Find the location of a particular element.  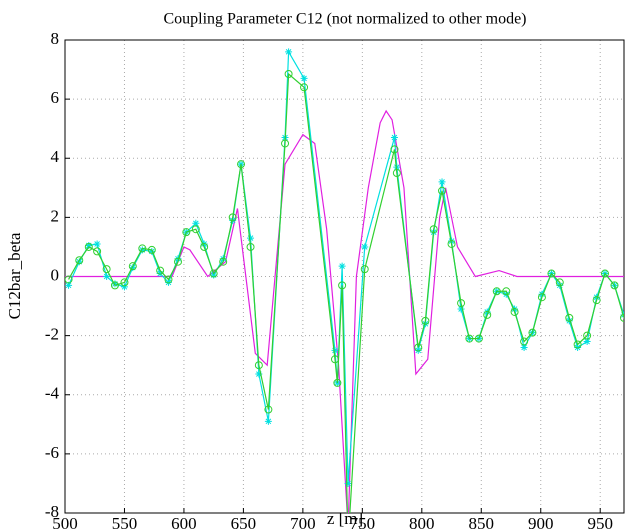

x-tick-label: 800 is located at coordinates (422, 522).